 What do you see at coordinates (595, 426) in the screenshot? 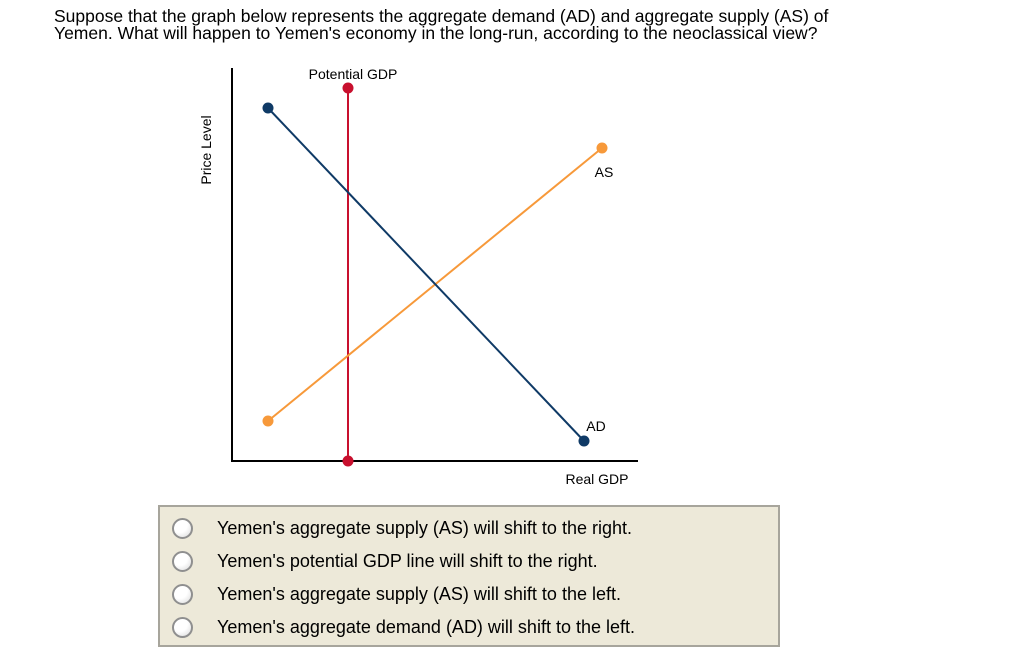
I see `ad-label: AD` at bounding box center [595, 426].